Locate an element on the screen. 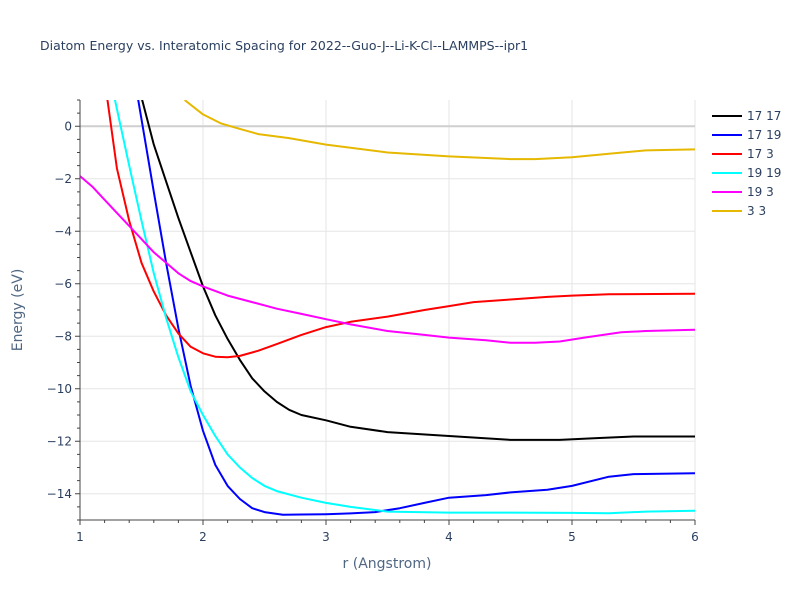  legend-item-19-19: 19 19 is located at coordinates (746, 173).